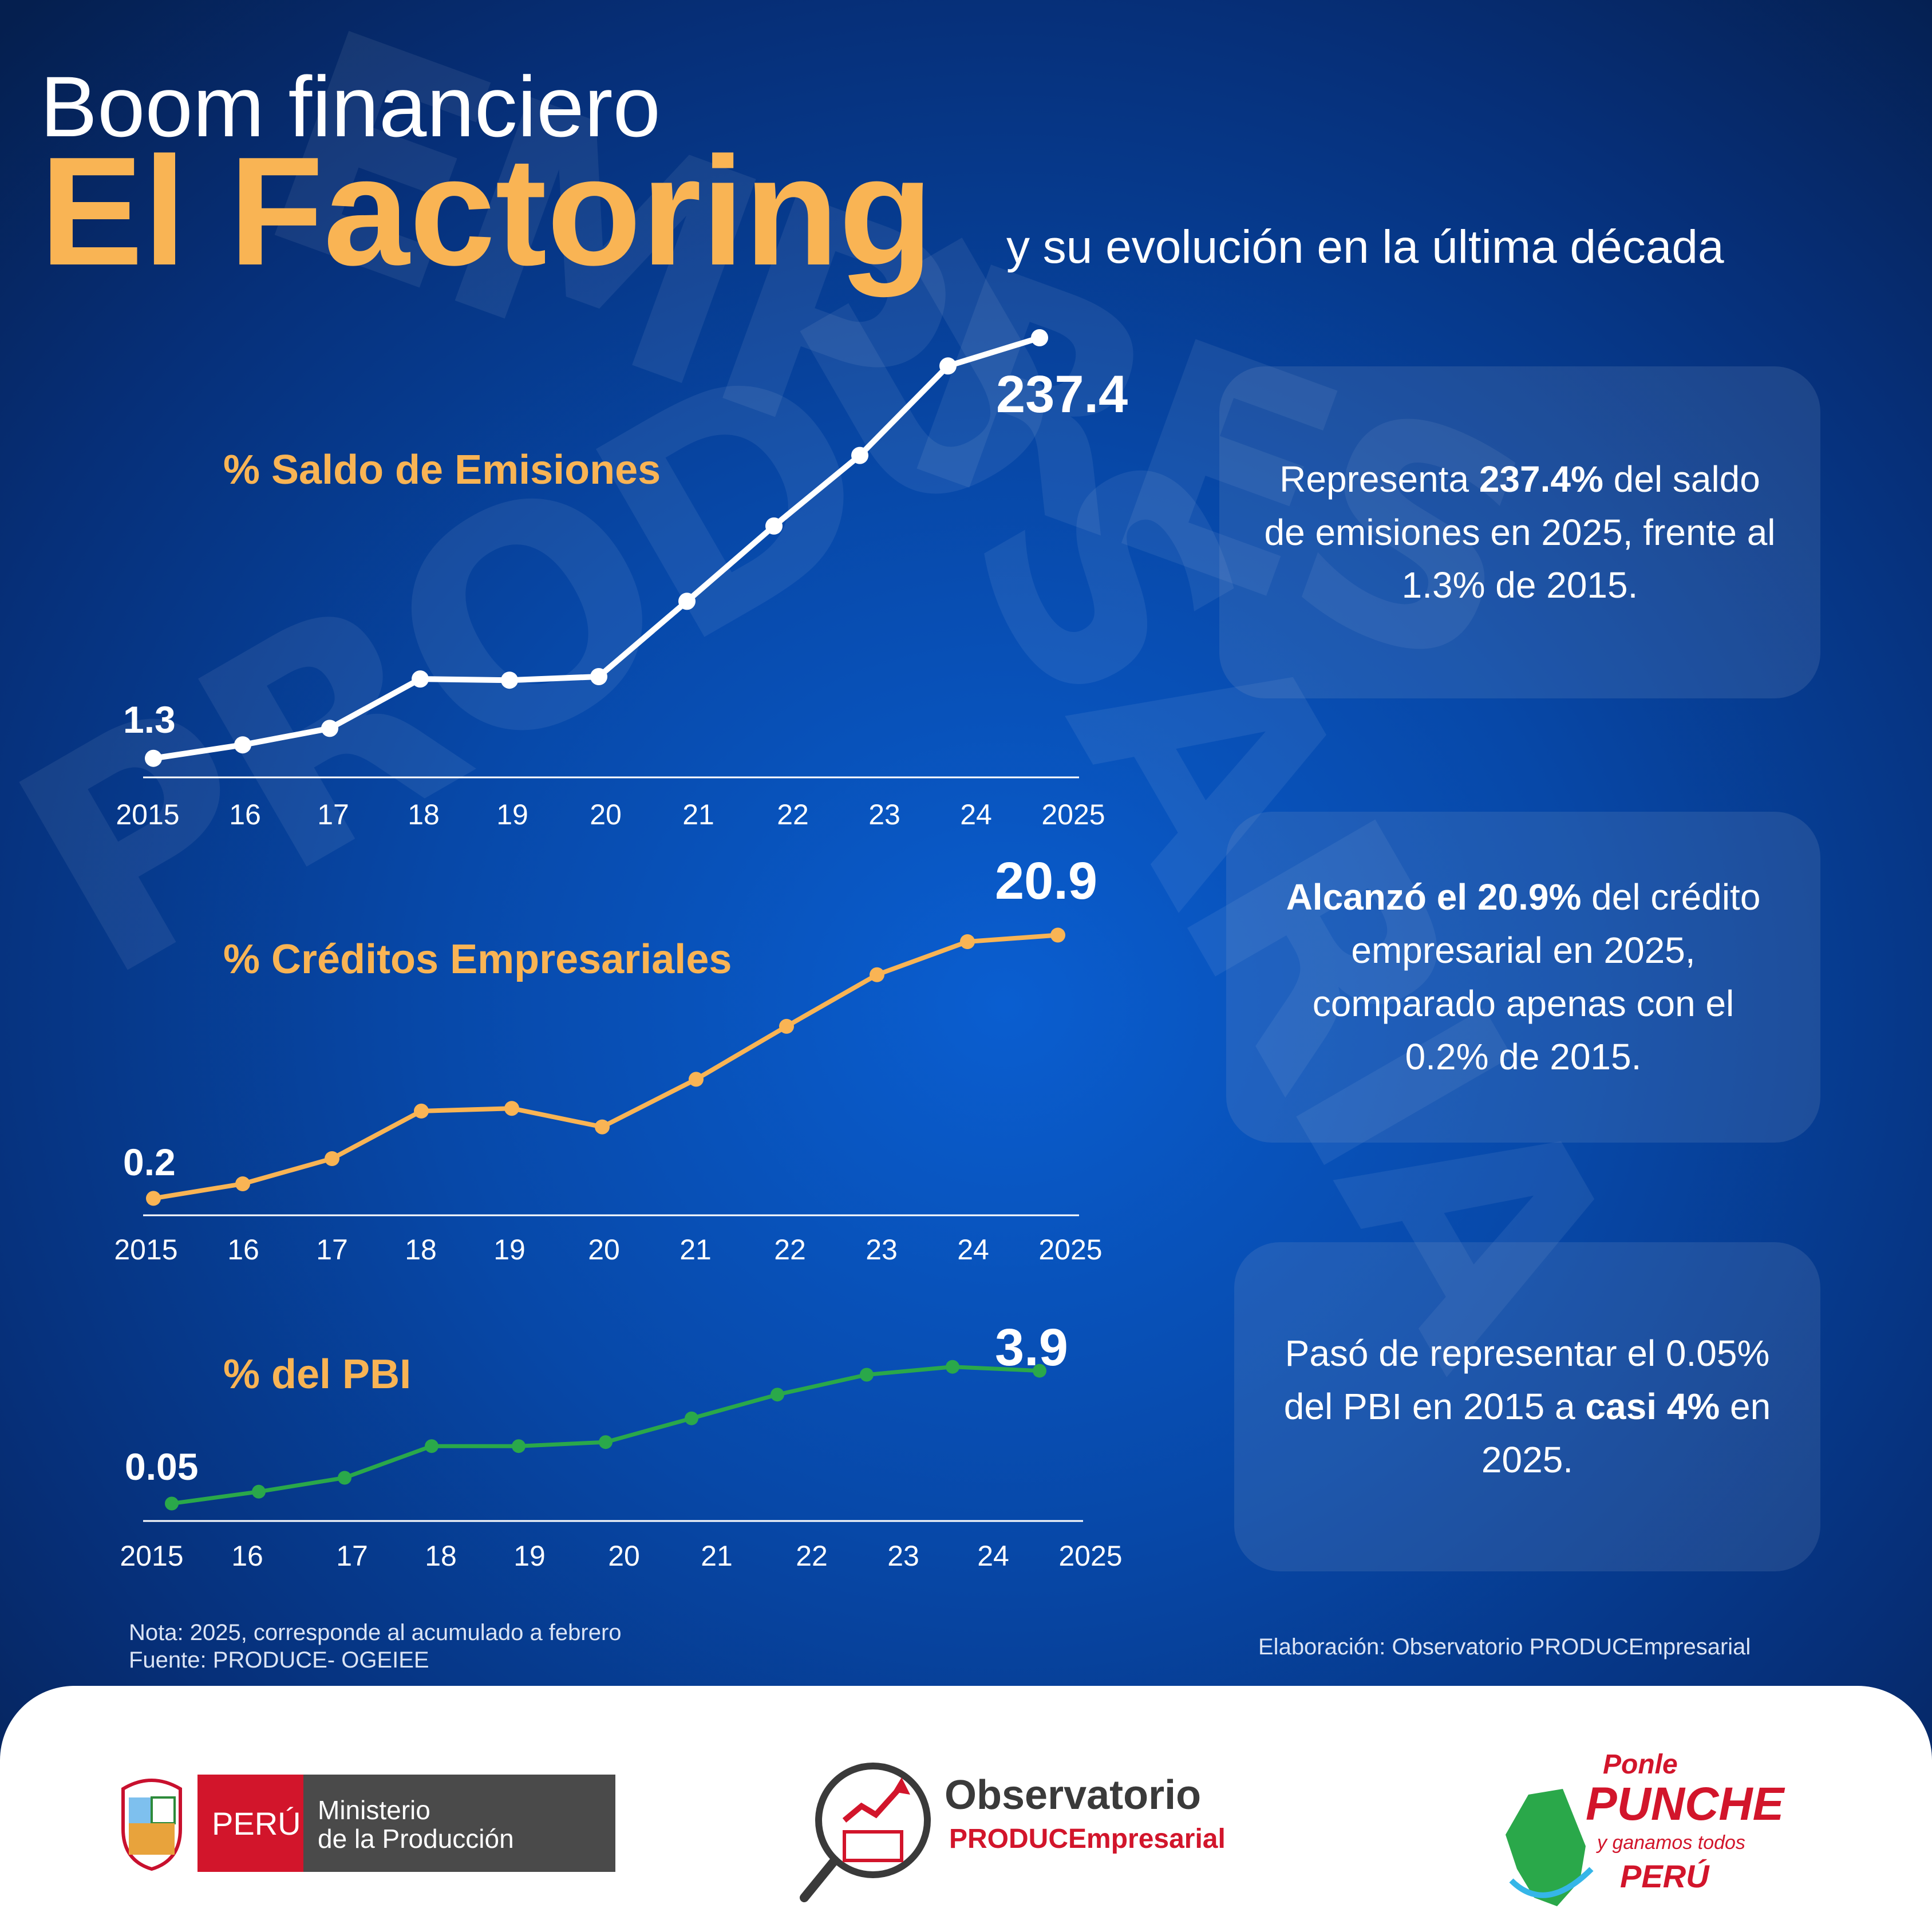 This screenshot has height=1932, width=1932. I want to click on series-line, so click(596, 548).